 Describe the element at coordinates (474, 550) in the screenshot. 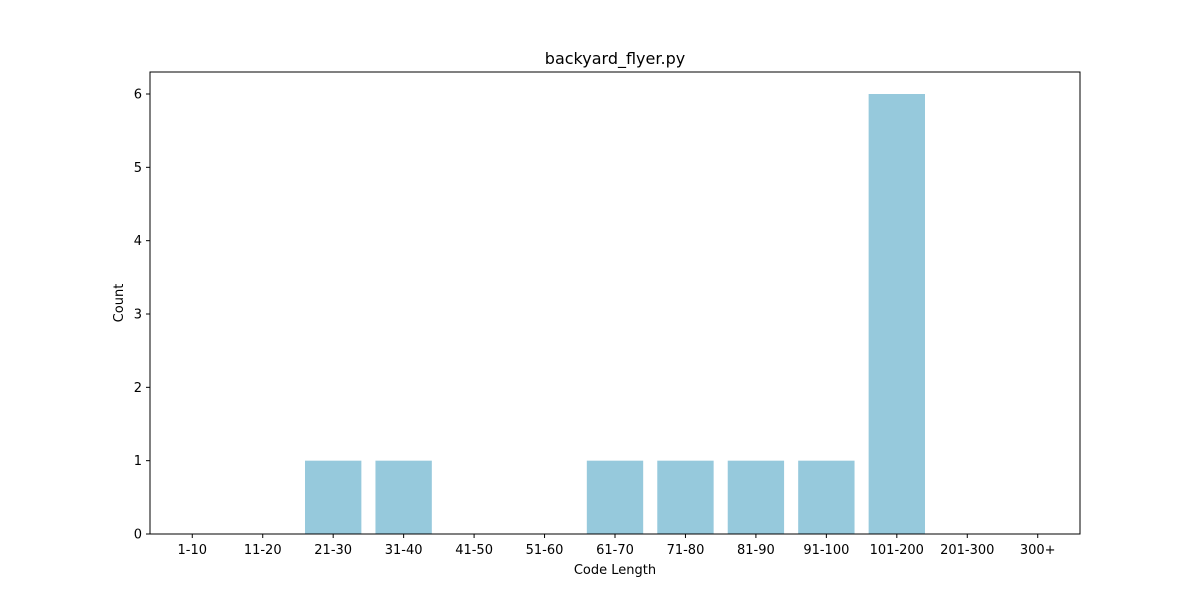

I see `x-tick-label: 41-50` at that location.